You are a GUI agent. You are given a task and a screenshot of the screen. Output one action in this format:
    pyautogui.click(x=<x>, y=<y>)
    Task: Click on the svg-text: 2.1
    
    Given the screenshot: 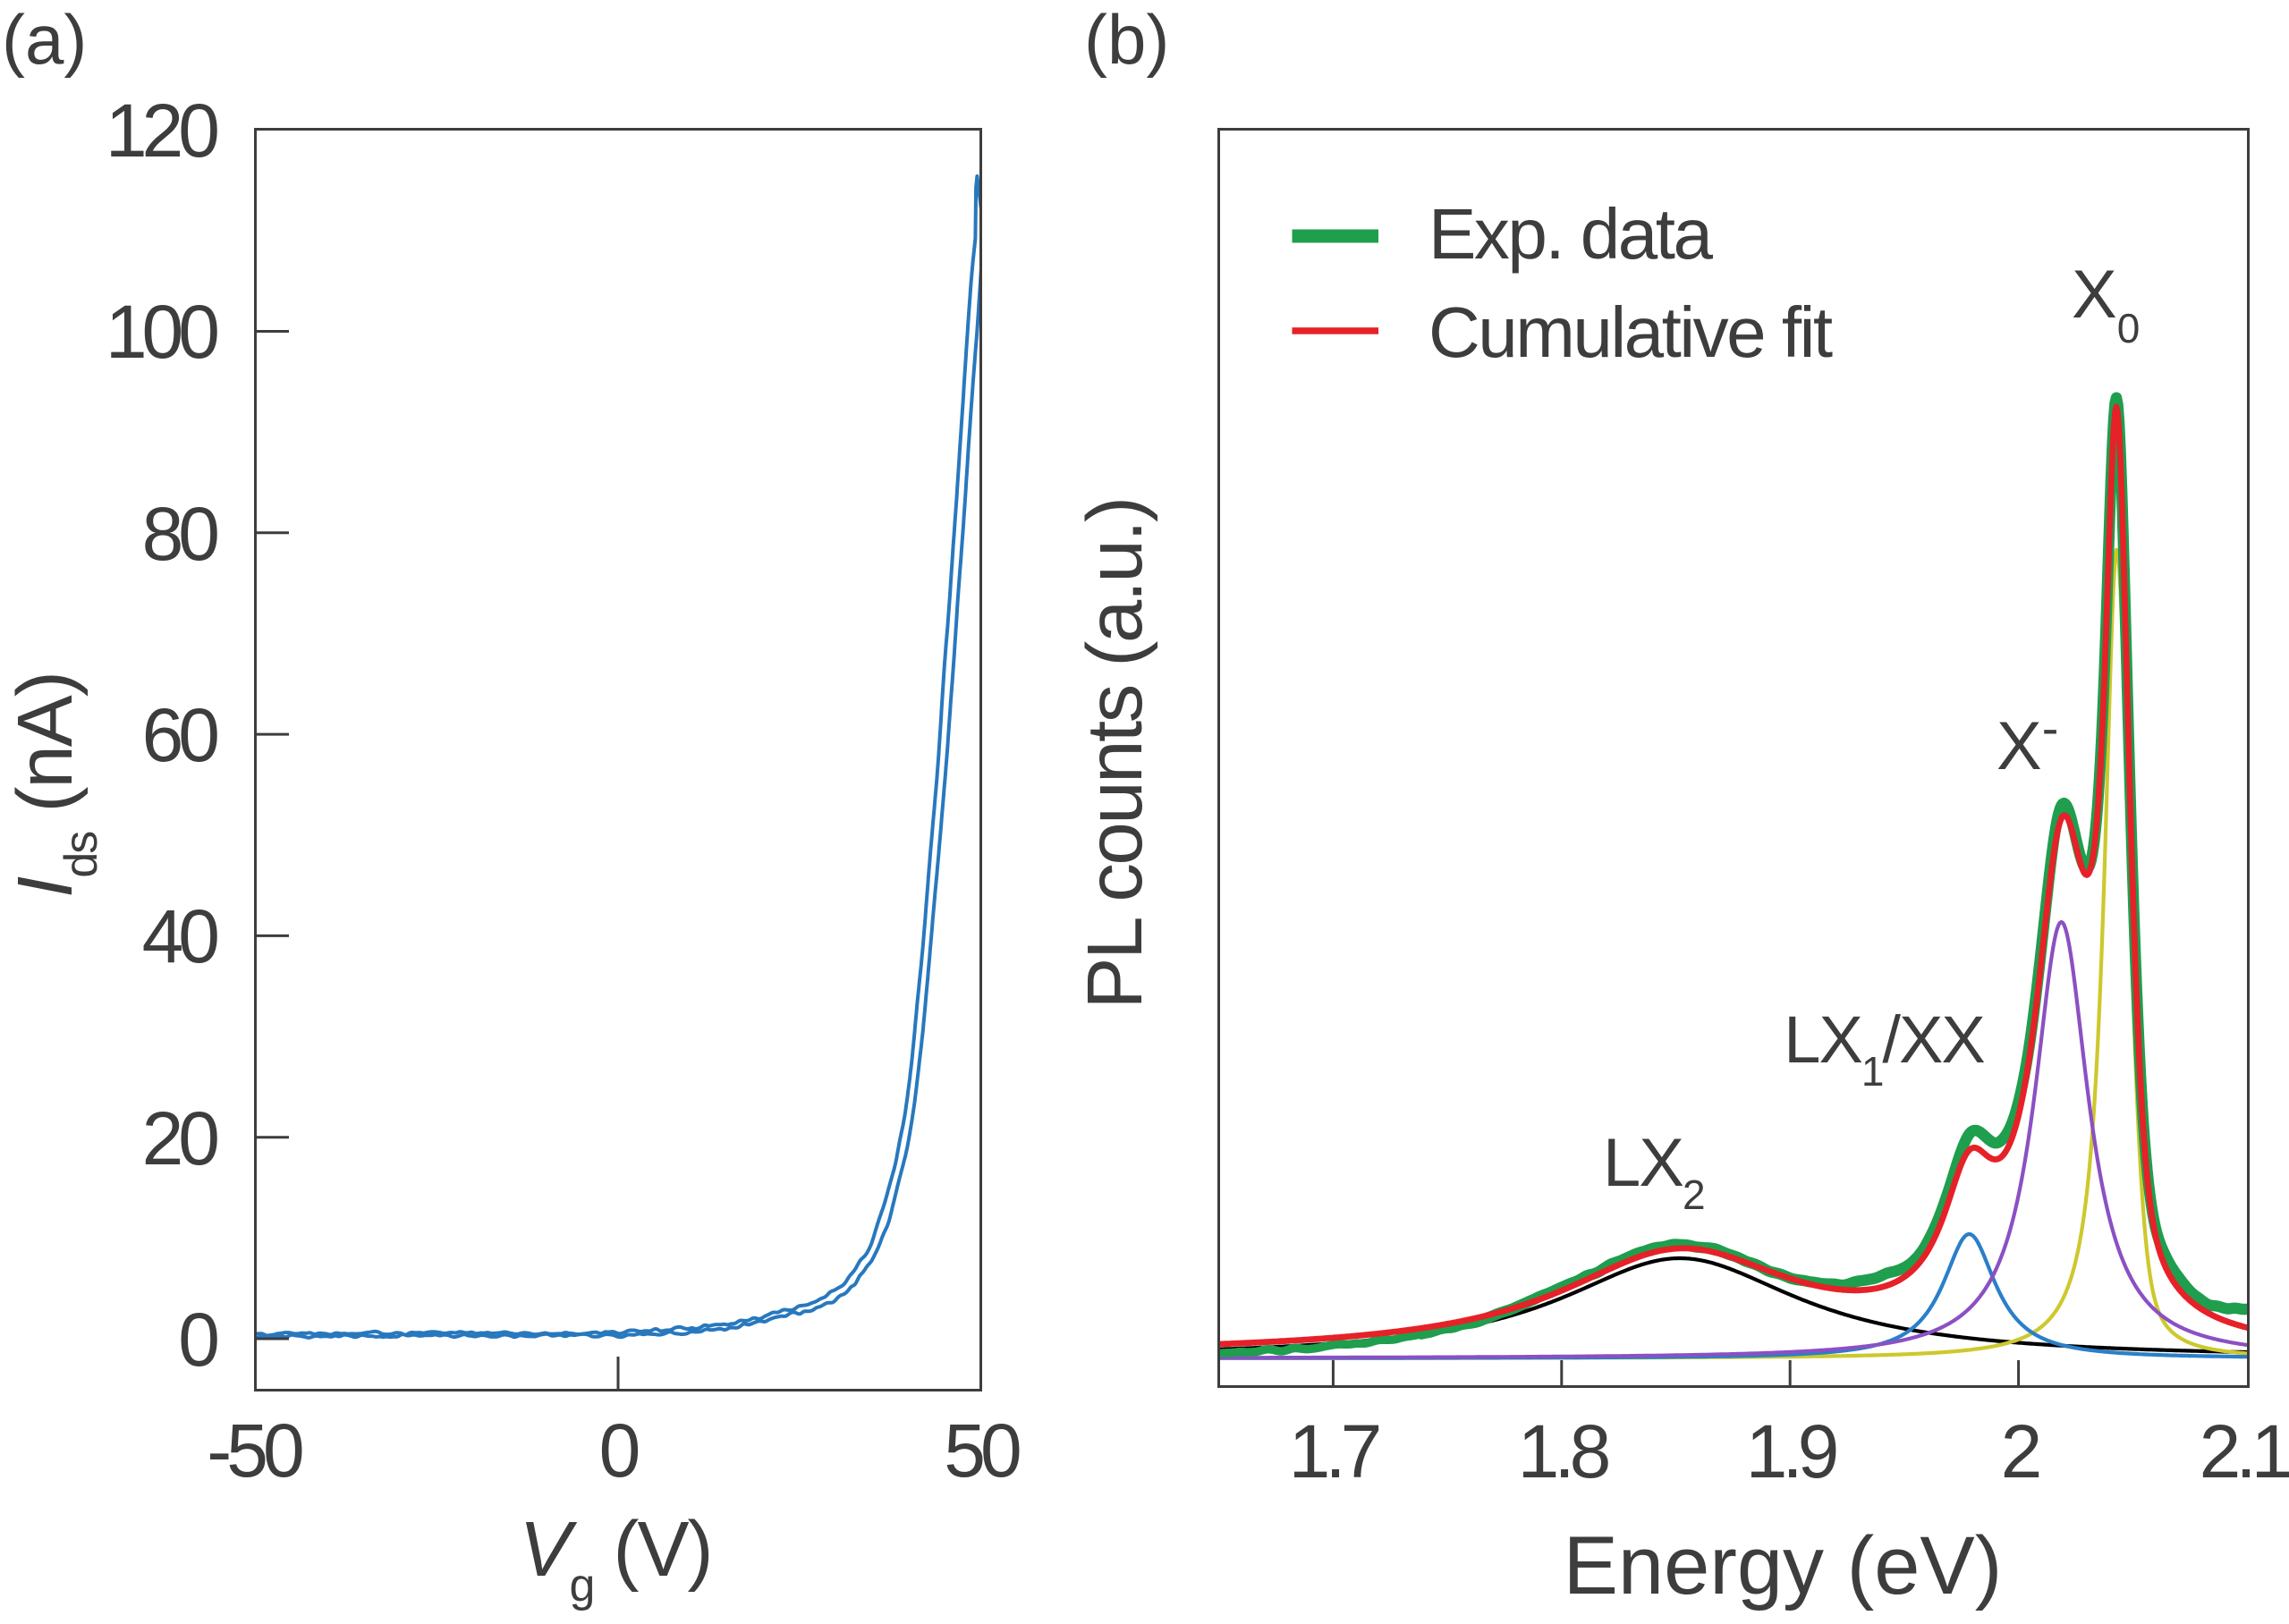 What is the action you would take?
    pyautogui.click(x=2244, y=1451)
    